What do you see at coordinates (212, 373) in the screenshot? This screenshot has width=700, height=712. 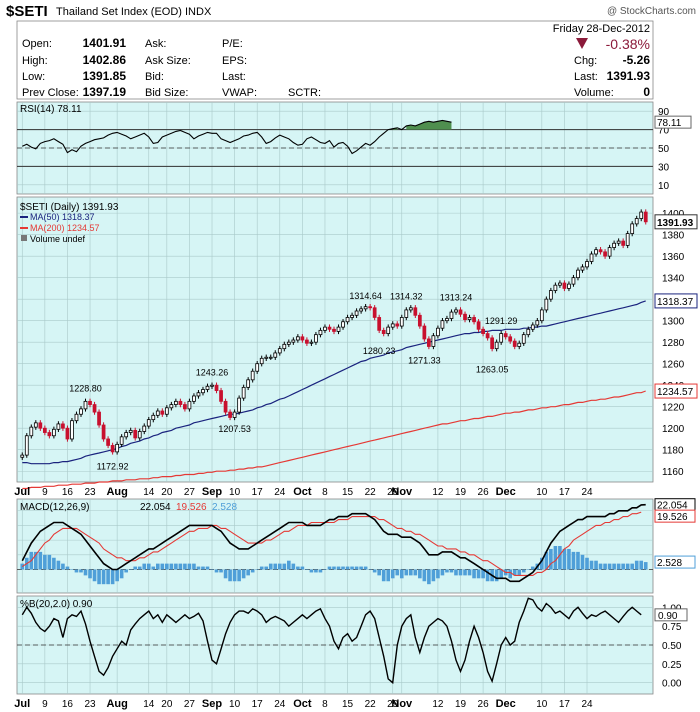 I see `price-annotation: 1243.26` at bounding box center [212, 373].